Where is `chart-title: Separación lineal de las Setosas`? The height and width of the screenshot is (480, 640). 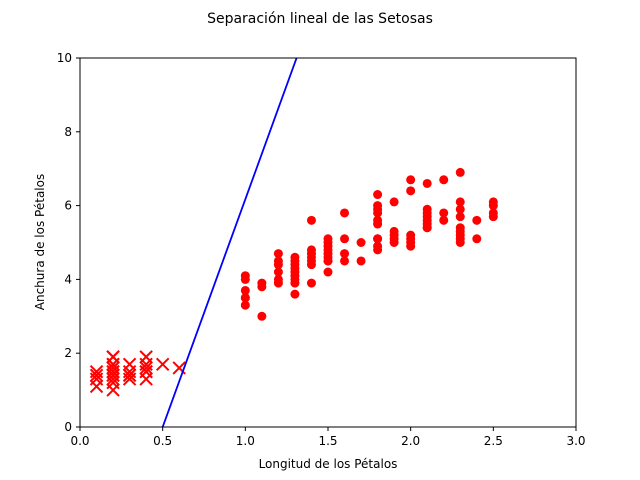
chart-title: Separación lineal de las Setosas is located at coordinates (320, 19).